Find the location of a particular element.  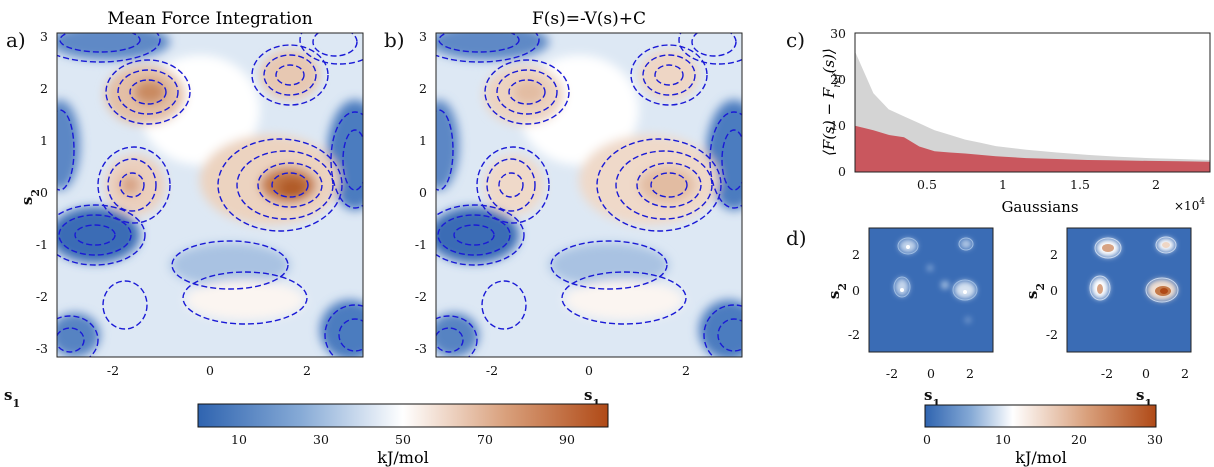

panel-b-ytick: 0 is located at coordinates (423, 192).